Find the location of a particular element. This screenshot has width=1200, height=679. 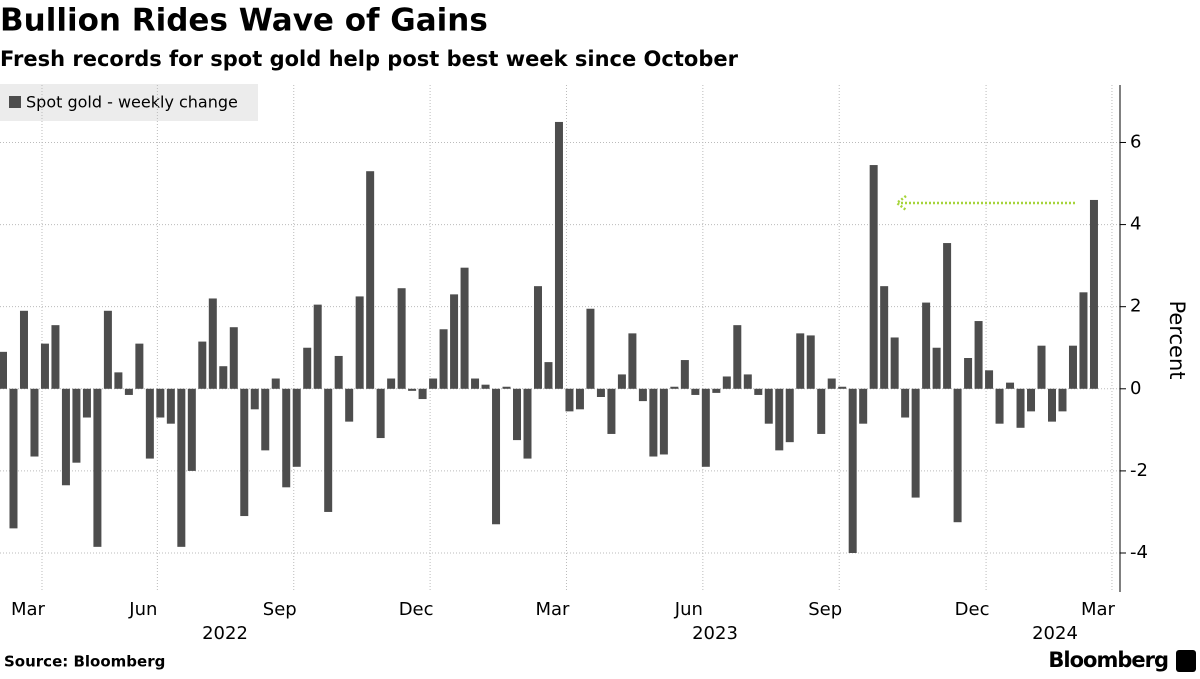

y-axis-label: Percent is located at coordinates (1177, 339).